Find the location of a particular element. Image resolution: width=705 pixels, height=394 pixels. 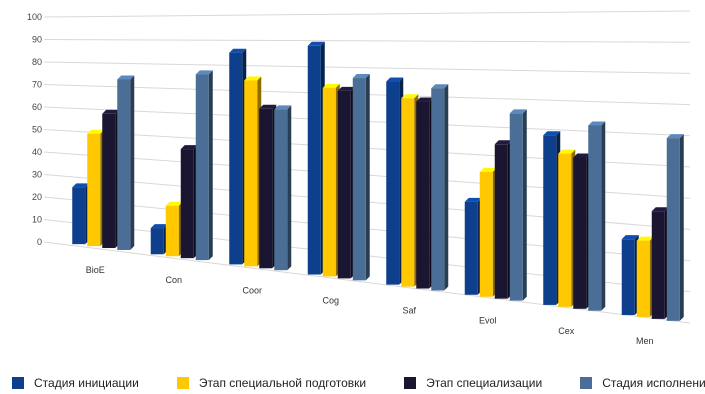

x-tick-label: Cog is located at coordinates (330, 300).